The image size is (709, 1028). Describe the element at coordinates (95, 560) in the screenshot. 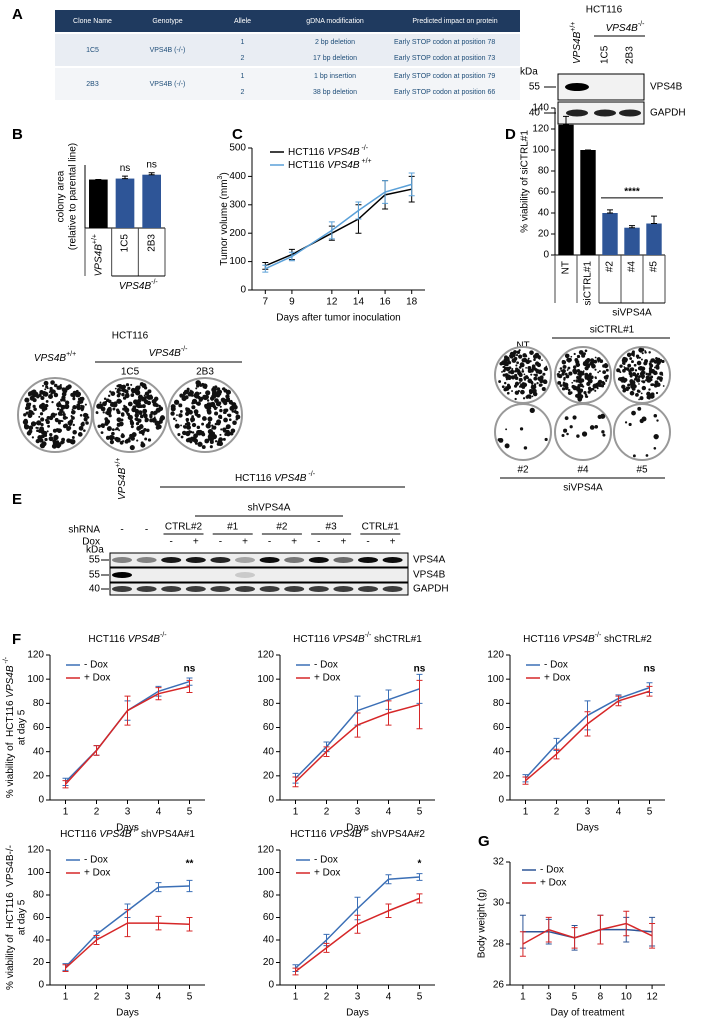

I see `marker-label: 55` at that location.